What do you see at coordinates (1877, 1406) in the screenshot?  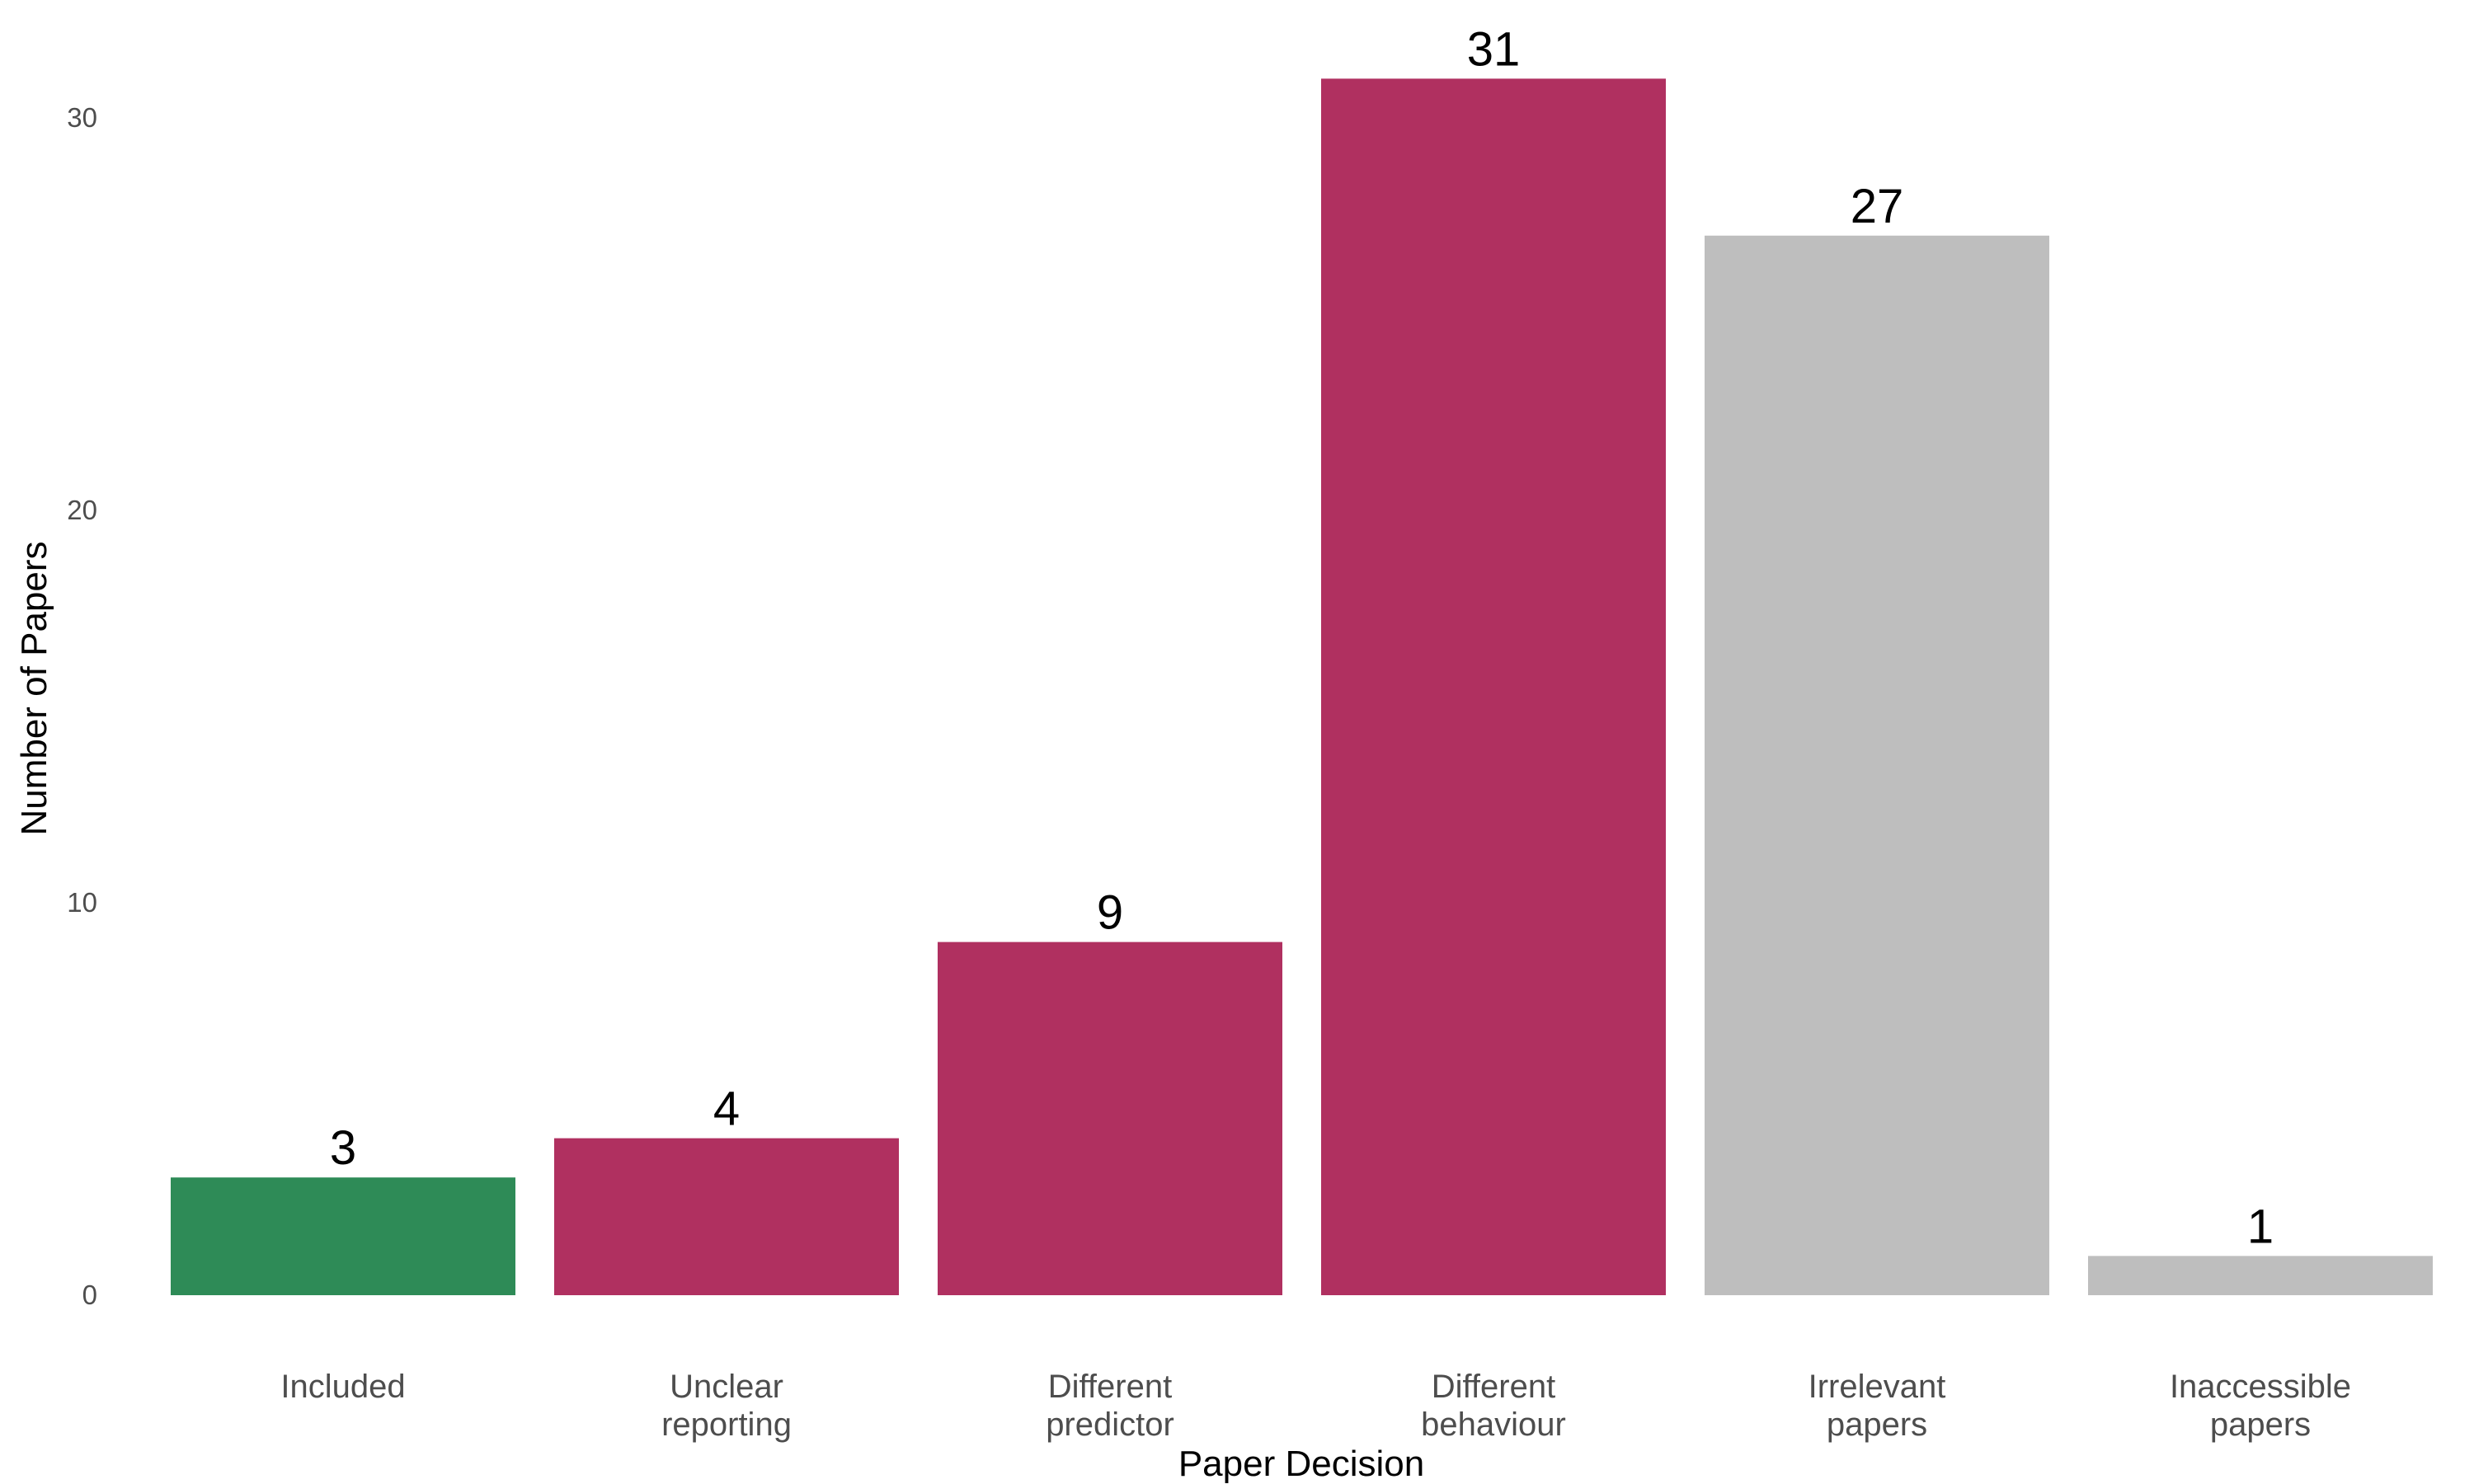 I see `x-tick-label: Irrelevant papers` at bounding box center [1877, 1406].